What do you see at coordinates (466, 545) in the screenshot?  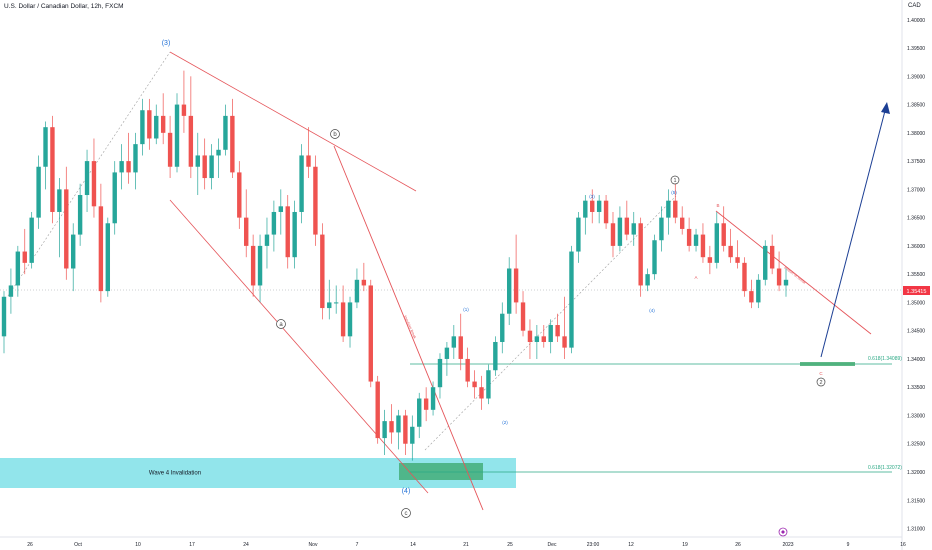 I see `time-tick-label: 21` at bounding box center [466, 545].